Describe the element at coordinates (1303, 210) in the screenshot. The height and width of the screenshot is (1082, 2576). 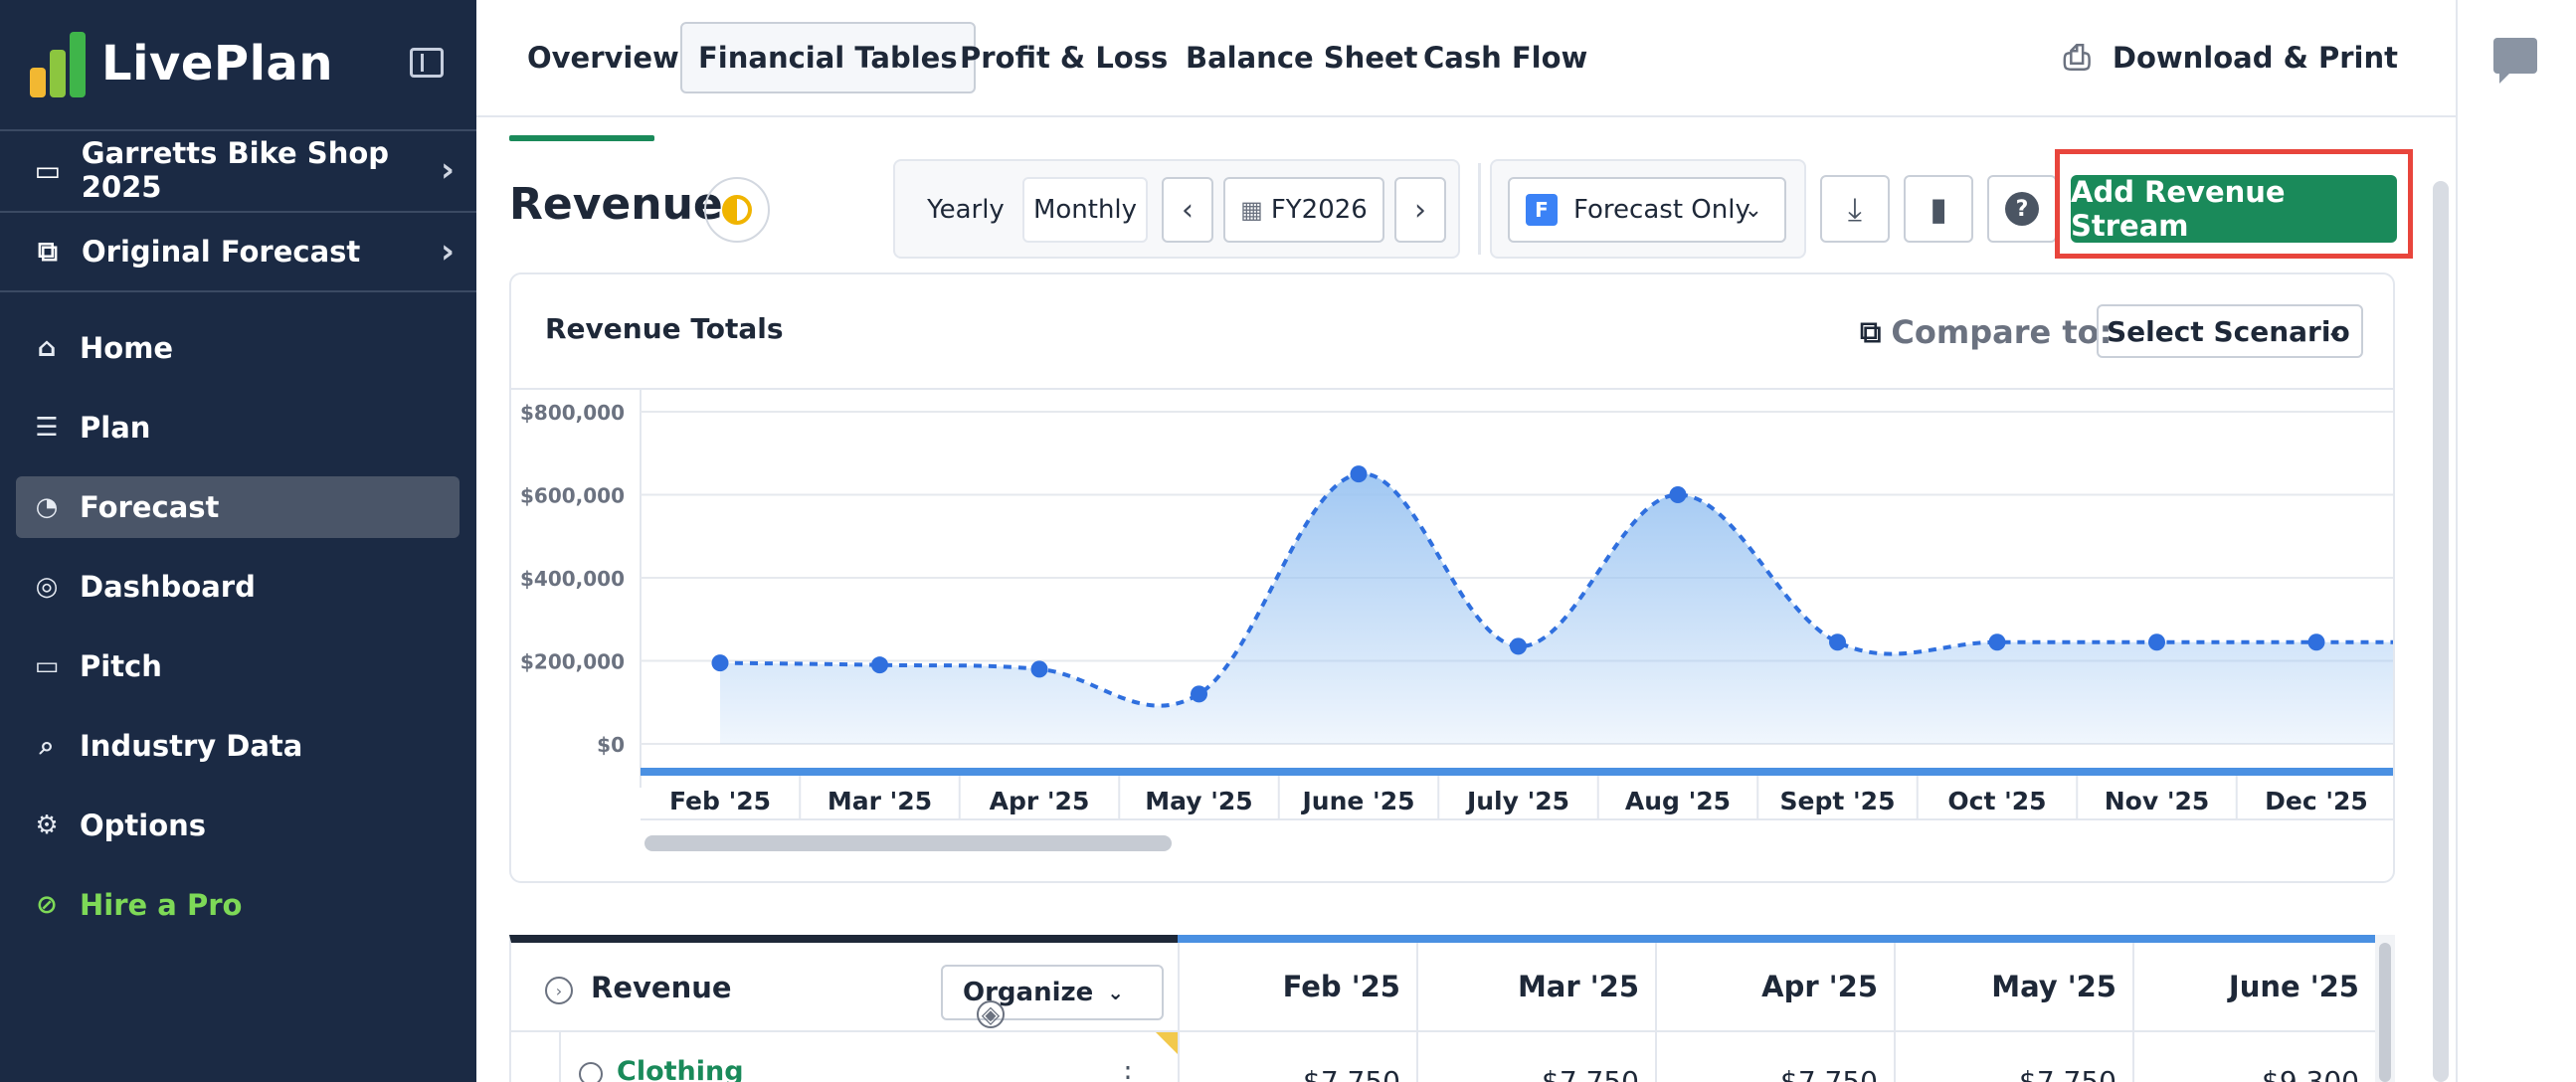
I see `fiscal-year-picker: ▦ FY2026` at that location.